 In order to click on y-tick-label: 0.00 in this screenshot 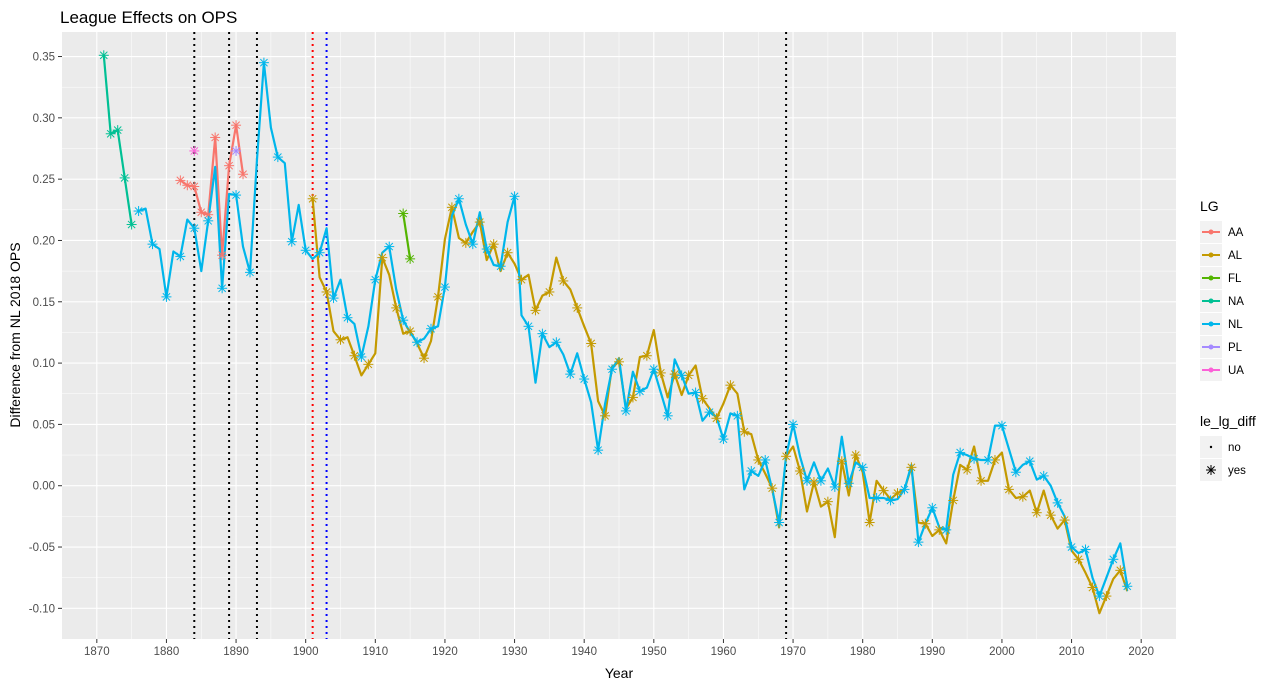, I will do `click(44, 487)`.